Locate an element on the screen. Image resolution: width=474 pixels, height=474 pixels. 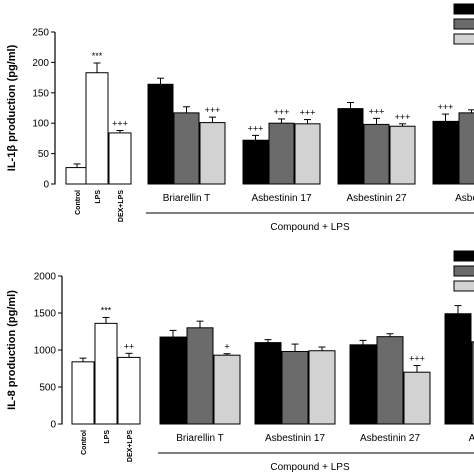
y-tick-label: 100 is located at coordinates (40, 124).